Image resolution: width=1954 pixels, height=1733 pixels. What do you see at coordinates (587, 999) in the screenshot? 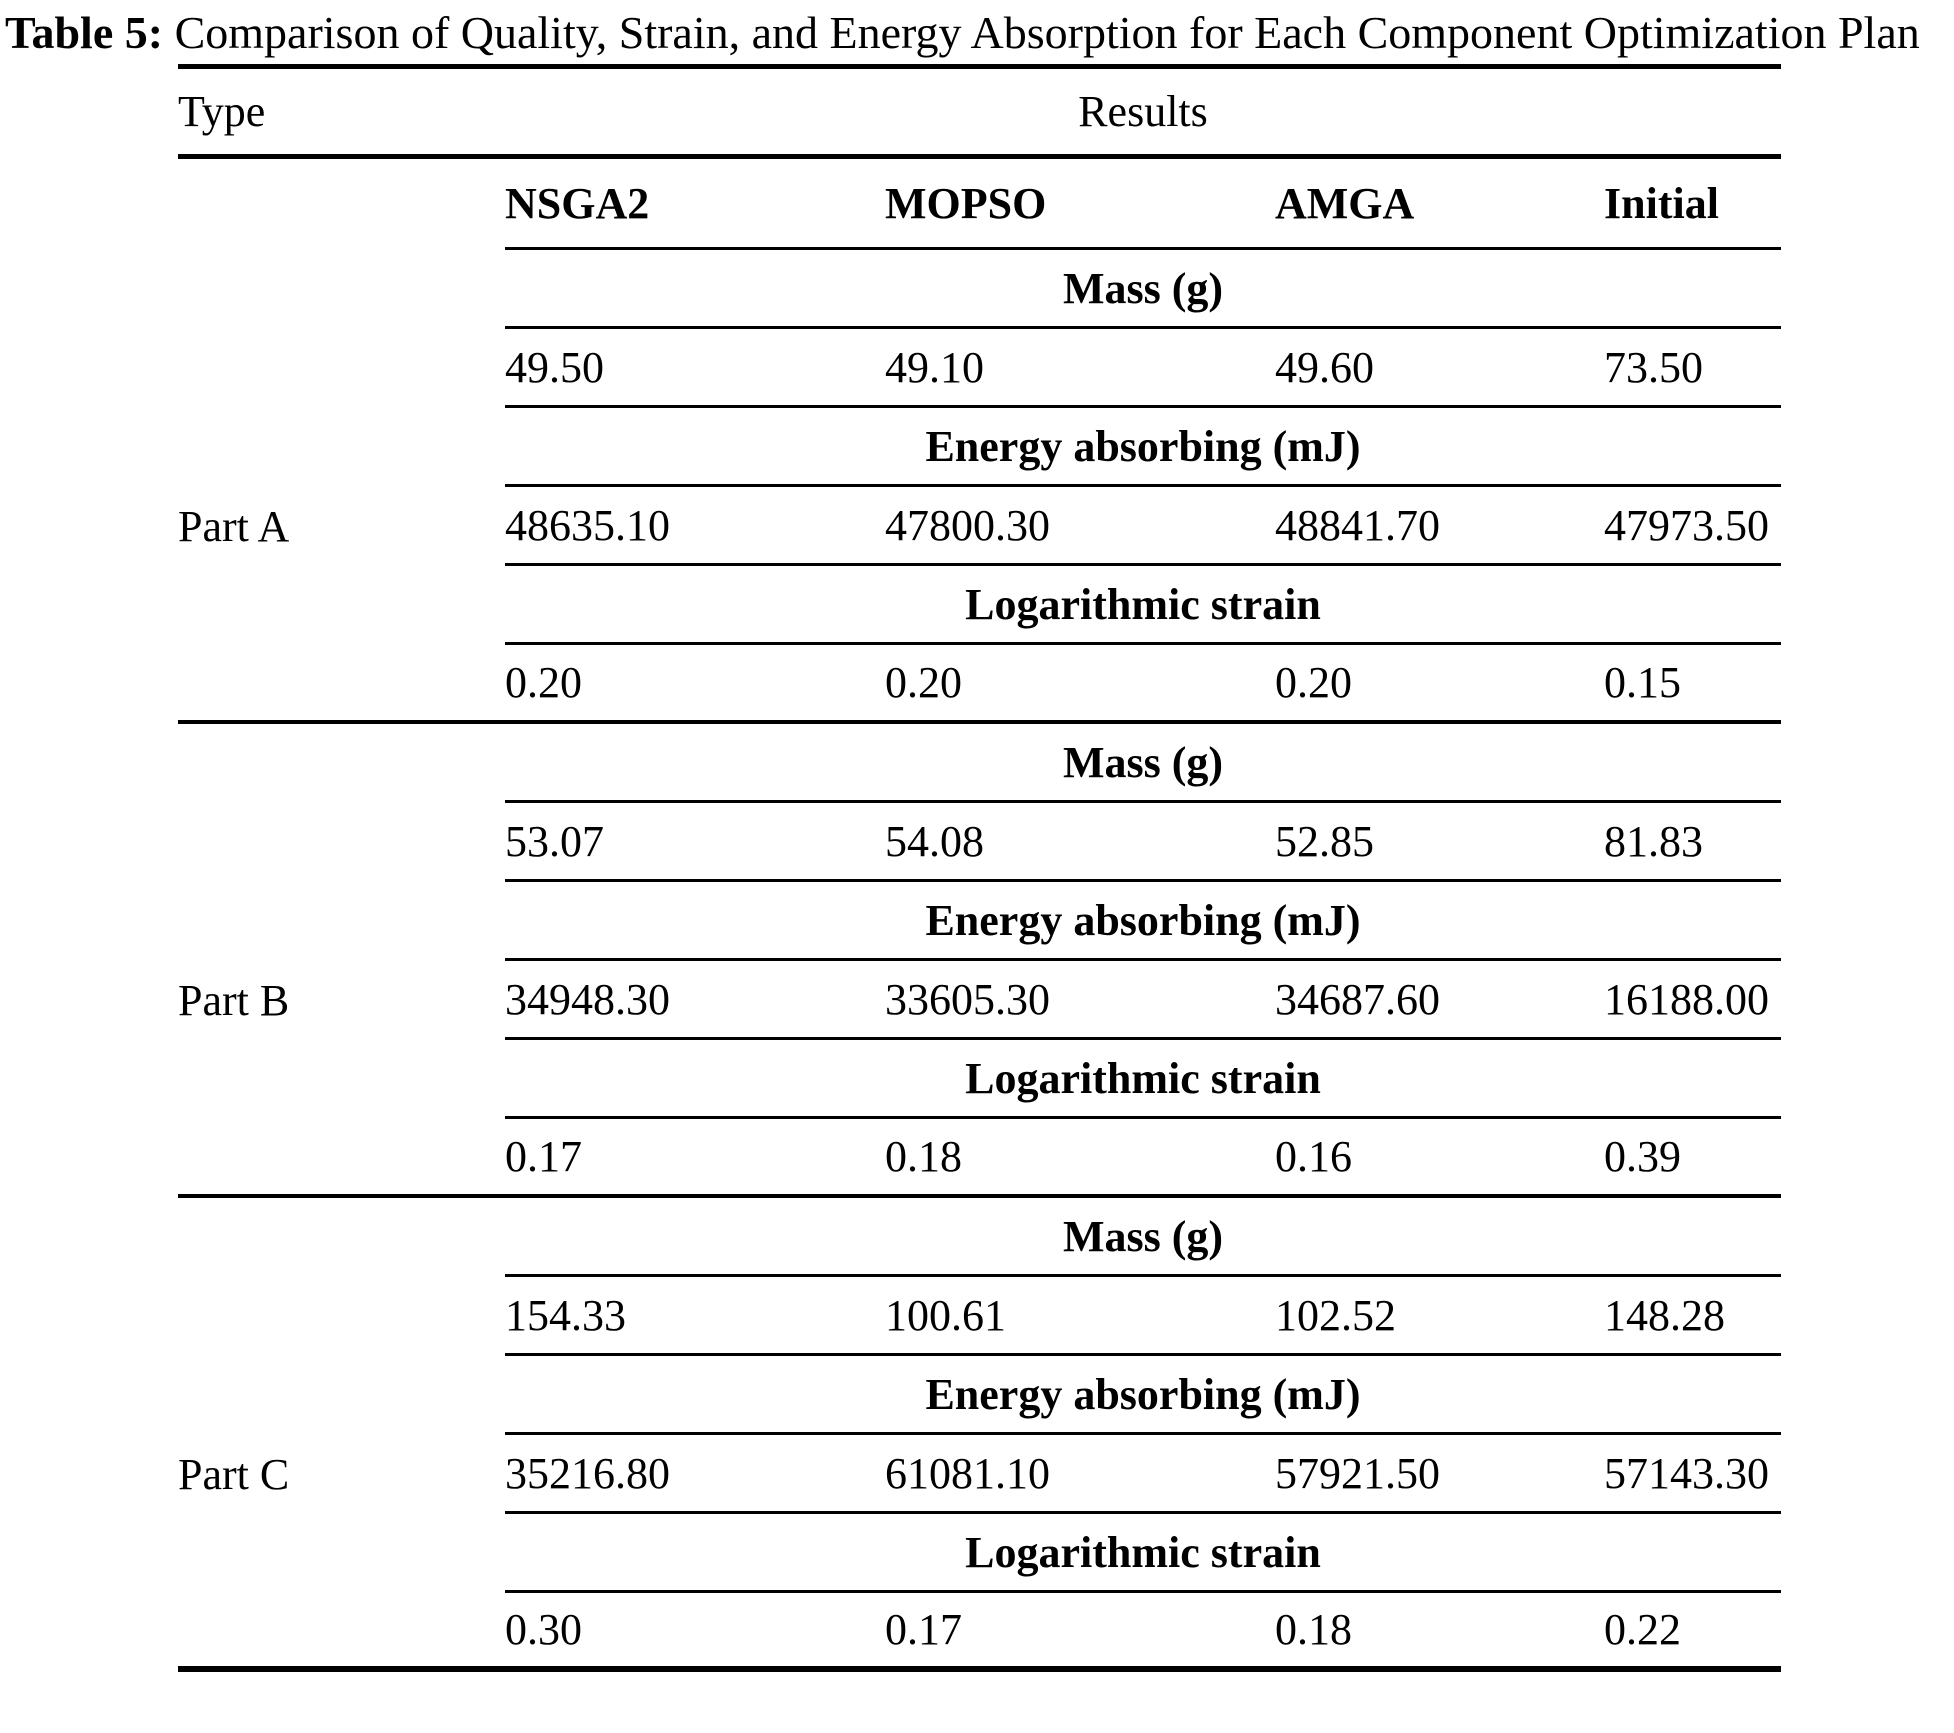
I see `value-cell: 34948.30` at bounding box center [587, 999].